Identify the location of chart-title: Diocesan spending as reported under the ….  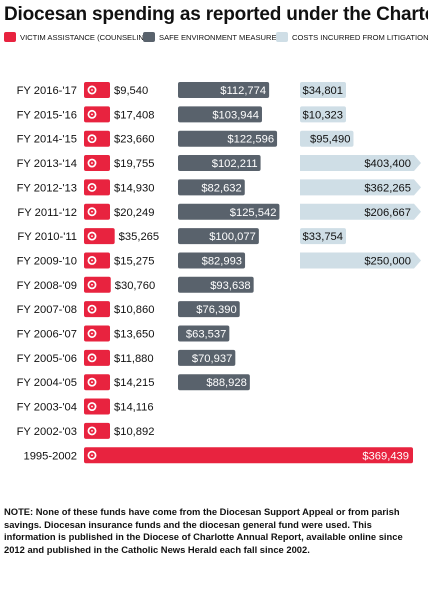
(216, 14).